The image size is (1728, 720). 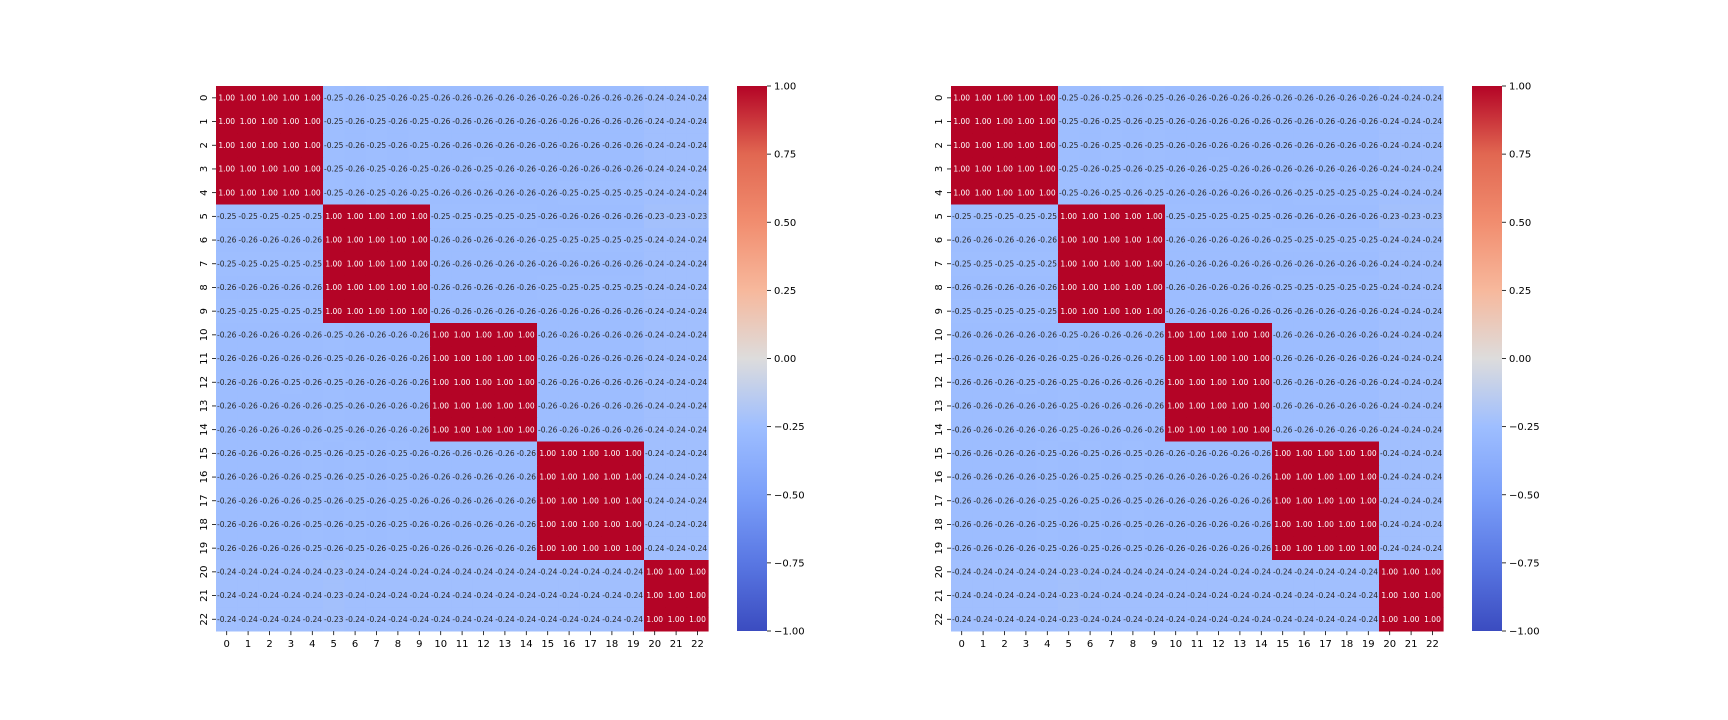 I want to click on cell-value-18-7: -0.26, so click(x=377, y=524).